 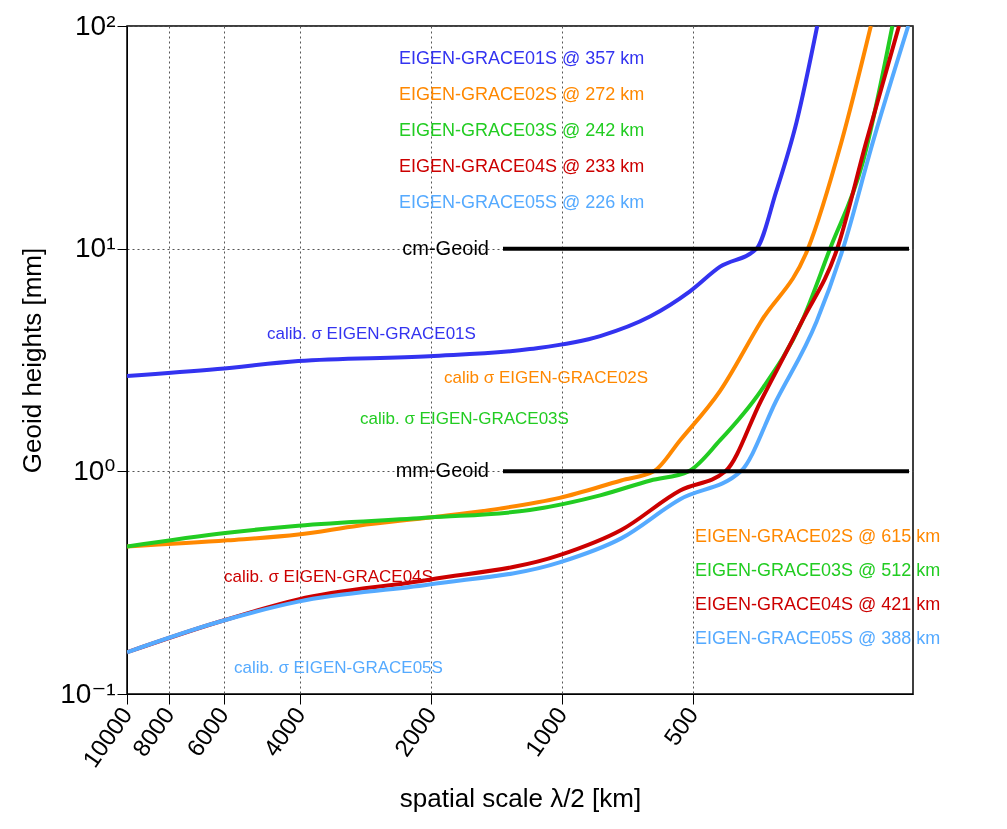 I want to click on x-axis-title: spatial scale λ/2 [km], so click(x=520, y=798).